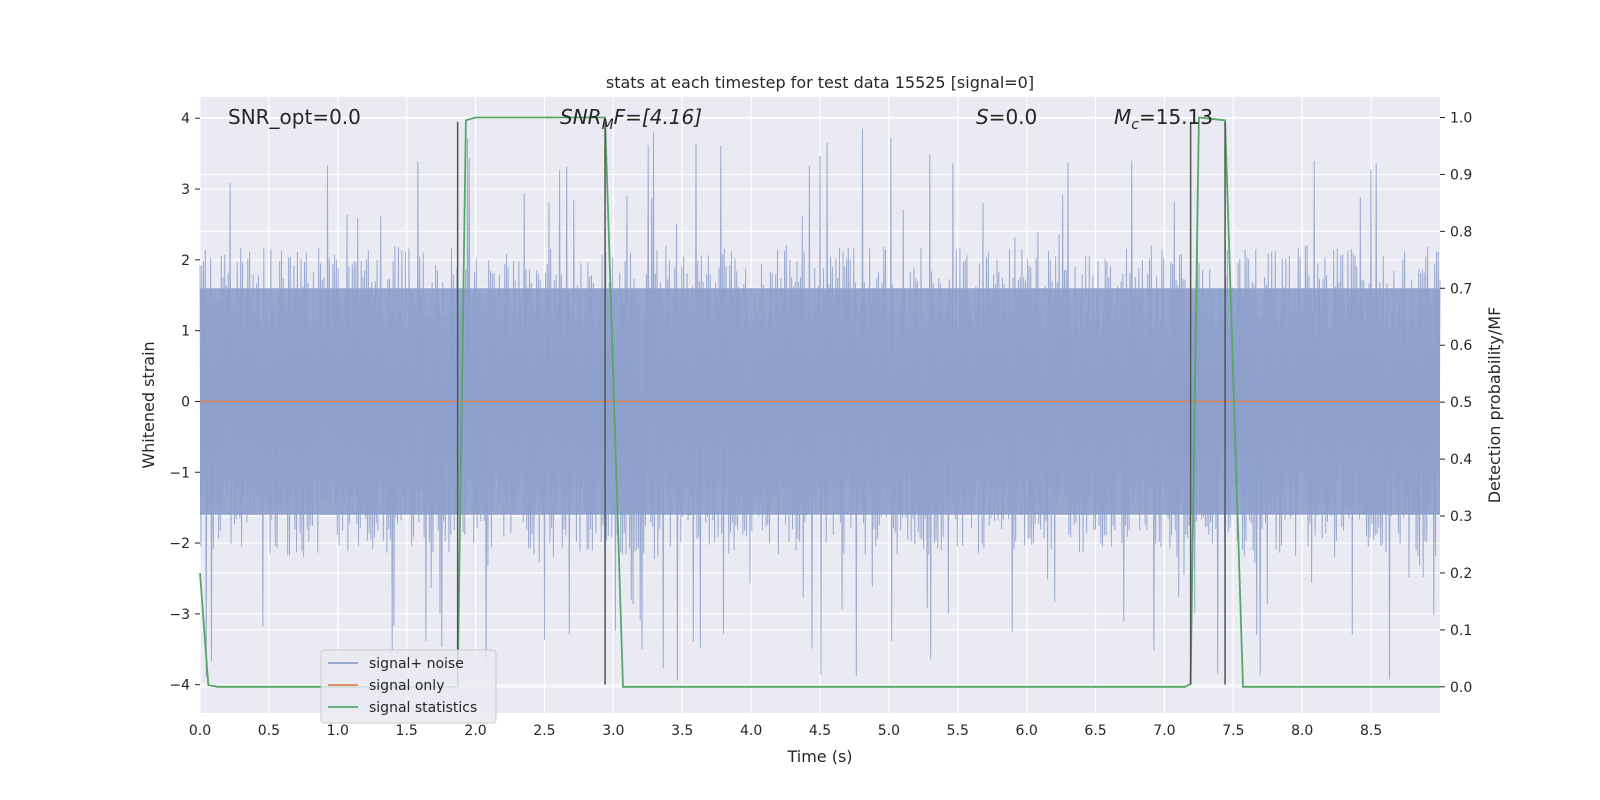 This screenshot has height=800, width=1600. I want to click on annotation-s: S=0.0, so click(1006, 117).